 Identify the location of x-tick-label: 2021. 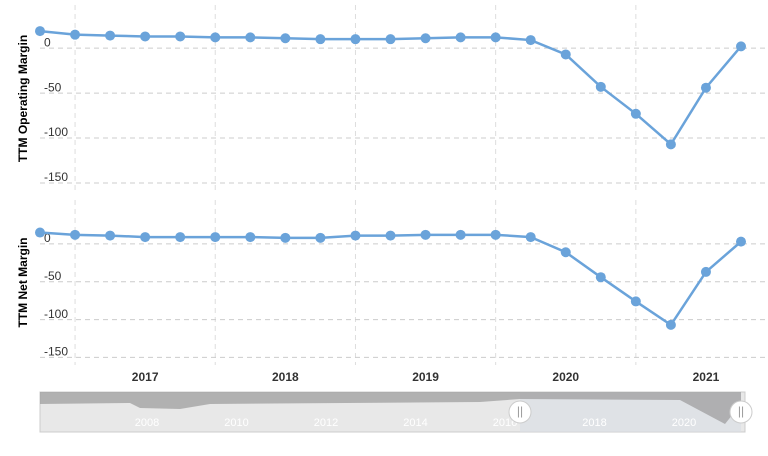
(706, 377).